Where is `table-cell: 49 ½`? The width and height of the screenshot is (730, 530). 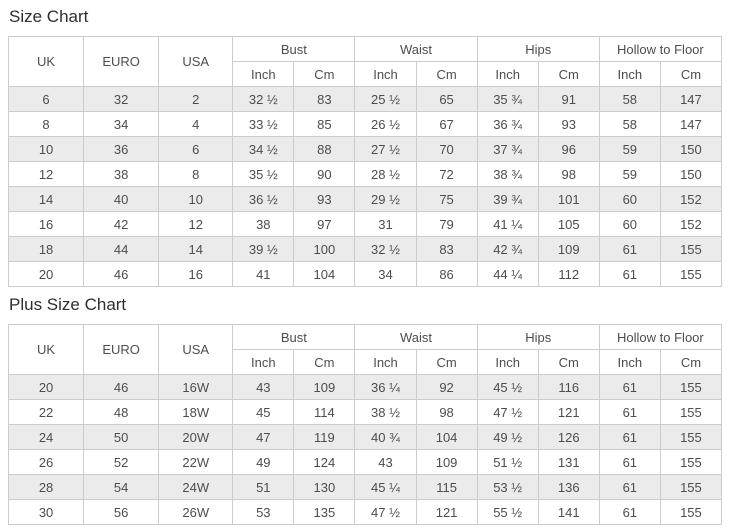
table-cell: 49 ½ is located at coordinates (507, 437).